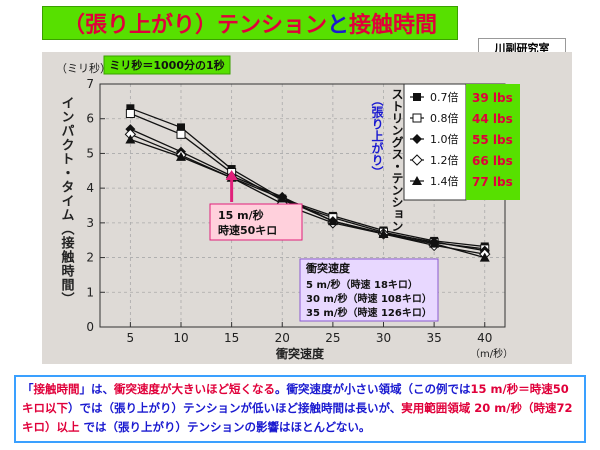  I want to click on speed-box-line: 30 m/秒（時速 108キロ）, so click(369, 298).